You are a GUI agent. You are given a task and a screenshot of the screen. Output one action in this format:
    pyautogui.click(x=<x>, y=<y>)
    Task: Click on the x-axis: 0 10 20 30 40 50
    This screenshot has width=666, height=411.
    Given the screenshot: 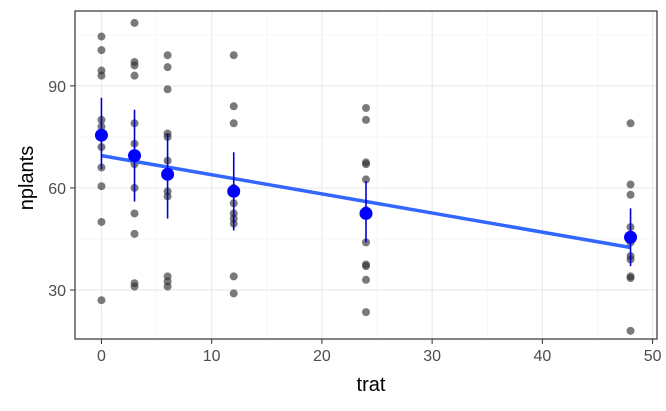 What is the action you would take?
    pyautogui.click(x=379, y=352)
    